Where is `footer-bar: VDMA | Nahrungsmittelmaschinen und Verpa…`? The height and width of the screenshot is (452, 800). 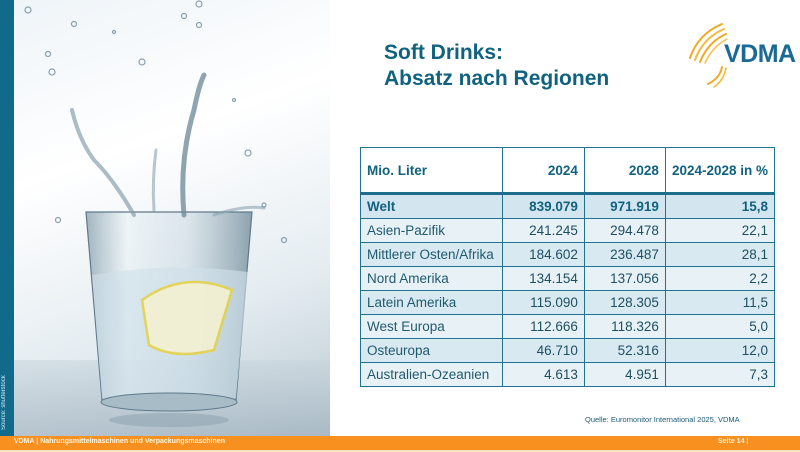
footer-bar: VDMA | Nahrungsmittelmaschinen und Verpa… is located at coordinates (400, 443).